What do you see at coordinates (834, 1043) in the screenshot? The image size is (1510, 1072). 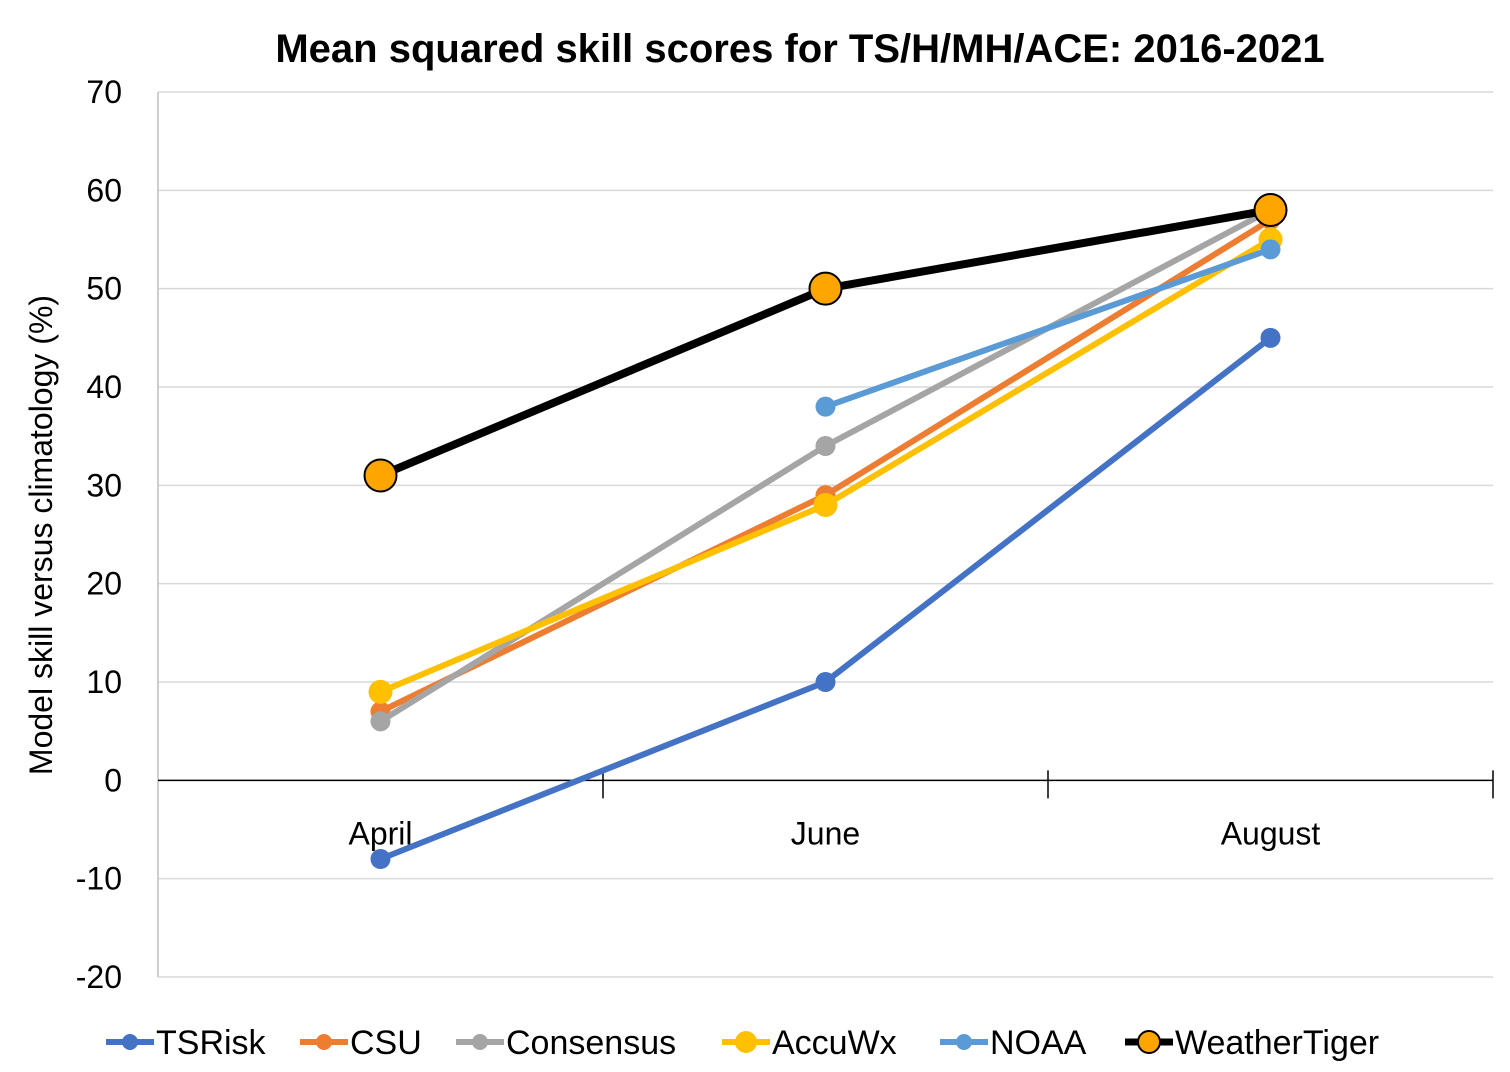 I see `legend-label: AccuWx` at bounding box center [834, 1043].